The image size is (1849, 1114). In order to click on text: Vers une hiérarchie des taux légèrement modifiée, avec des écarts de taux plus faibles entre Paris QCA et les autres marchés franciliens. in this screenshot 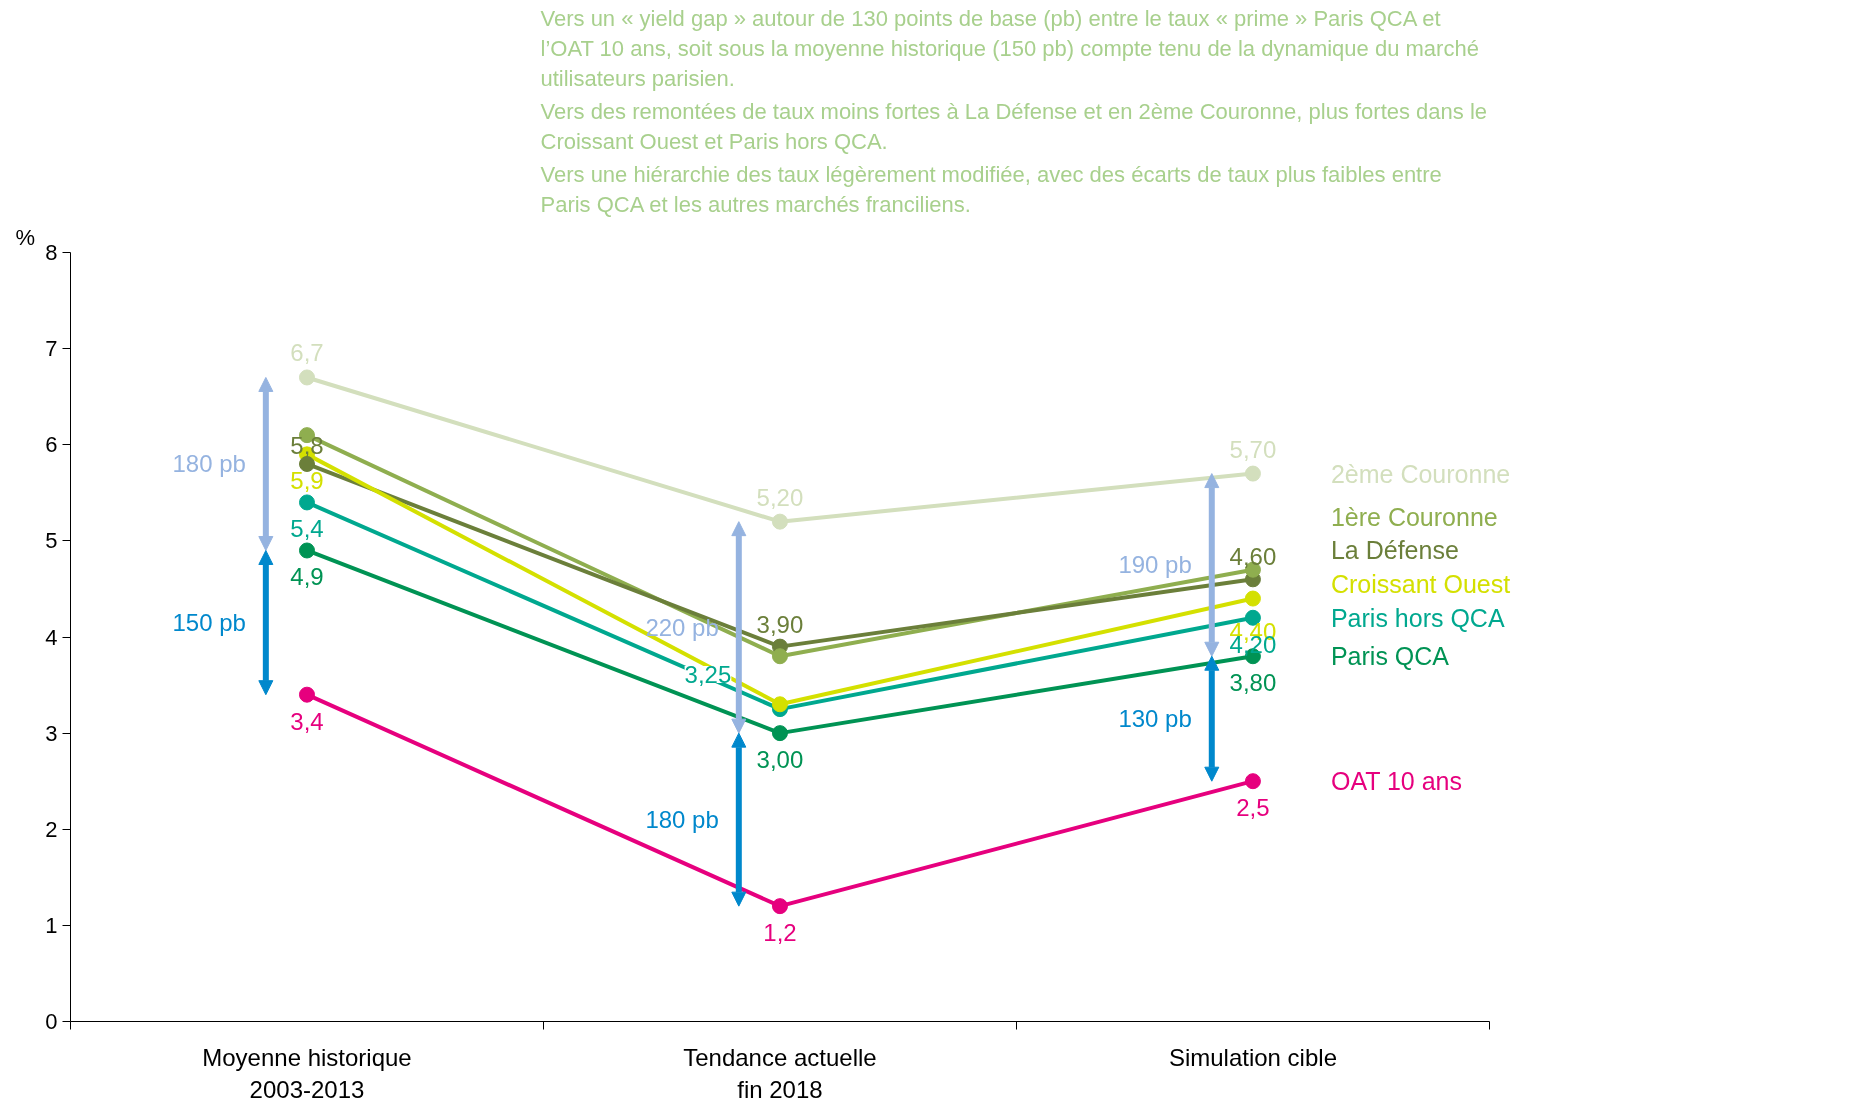, I will do `click(991, 189)`.